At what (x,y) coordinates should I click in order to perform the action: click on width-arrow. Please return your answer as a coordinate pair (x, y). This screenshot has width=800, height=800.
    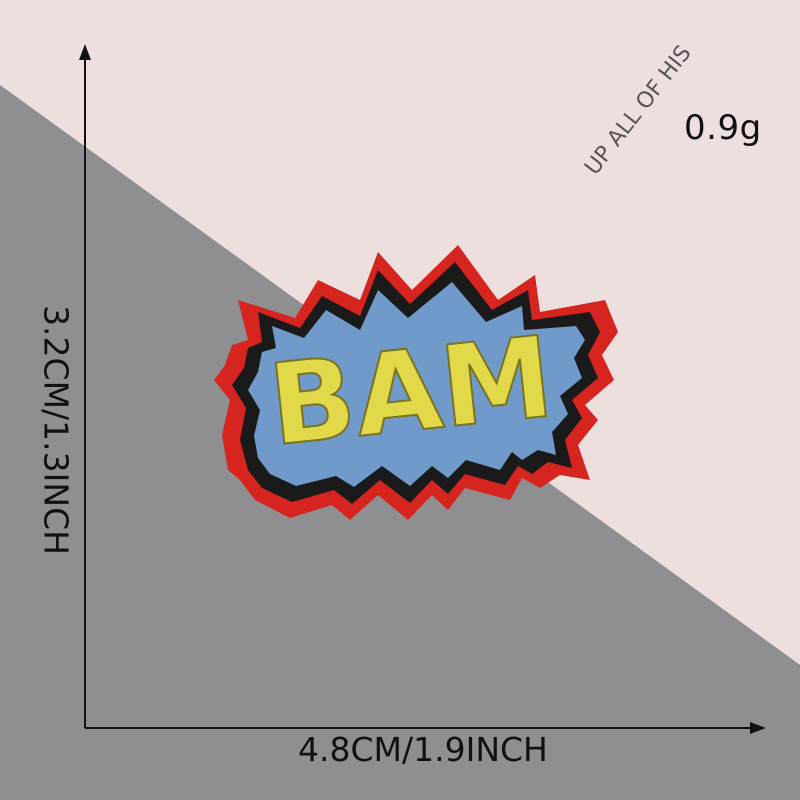
    Looking at the image, I should click on (425, 728).